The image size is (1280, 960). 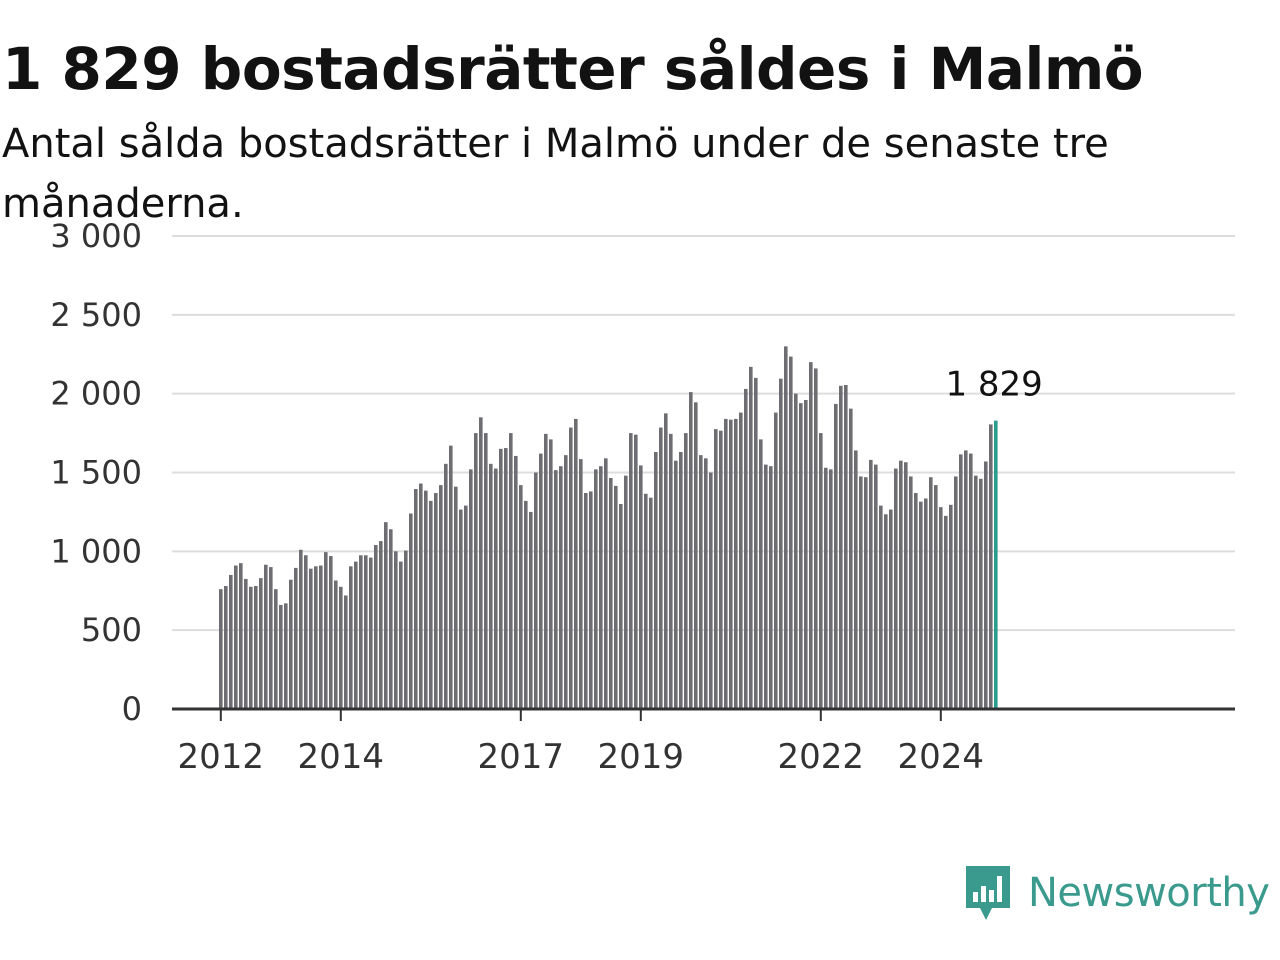 I want to click on last-value-label: 1 829, so click(x=993, y=385).